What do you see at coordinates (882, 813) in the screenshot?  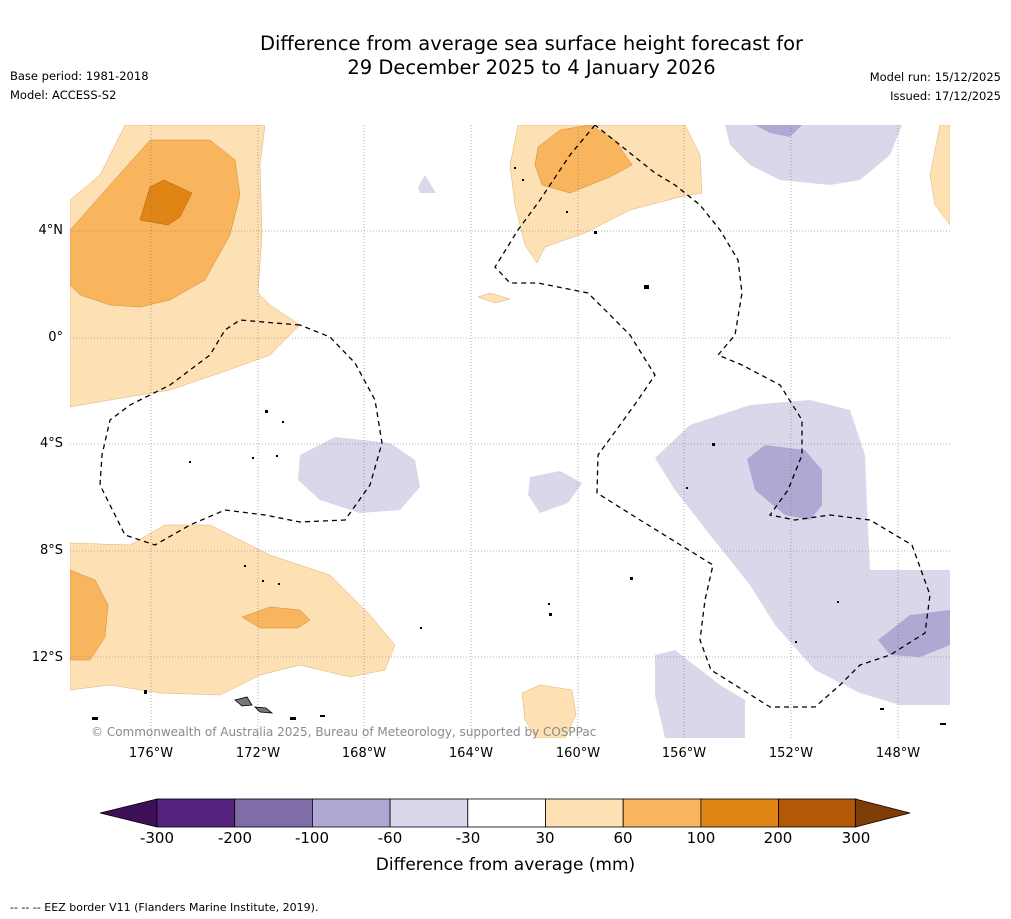 I see `colorbar-extend-high` at bounding box center [882, 813].